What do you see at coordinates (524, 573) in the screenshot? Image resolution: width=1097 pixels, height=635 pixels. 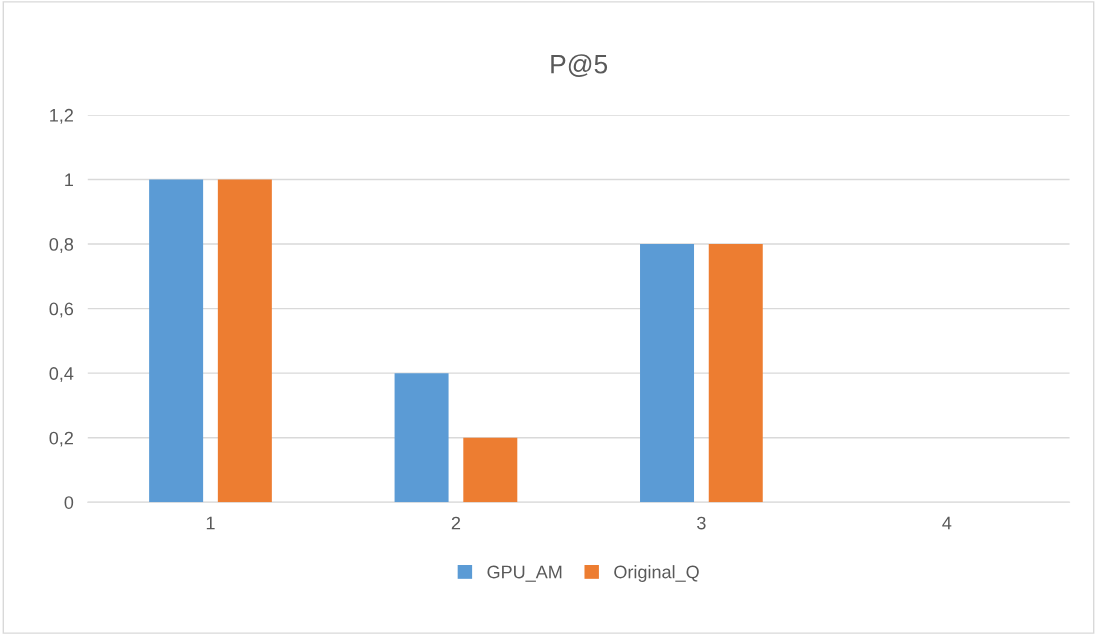 I see `legend-label: GPU_AM` at bounding box center [524, 573].